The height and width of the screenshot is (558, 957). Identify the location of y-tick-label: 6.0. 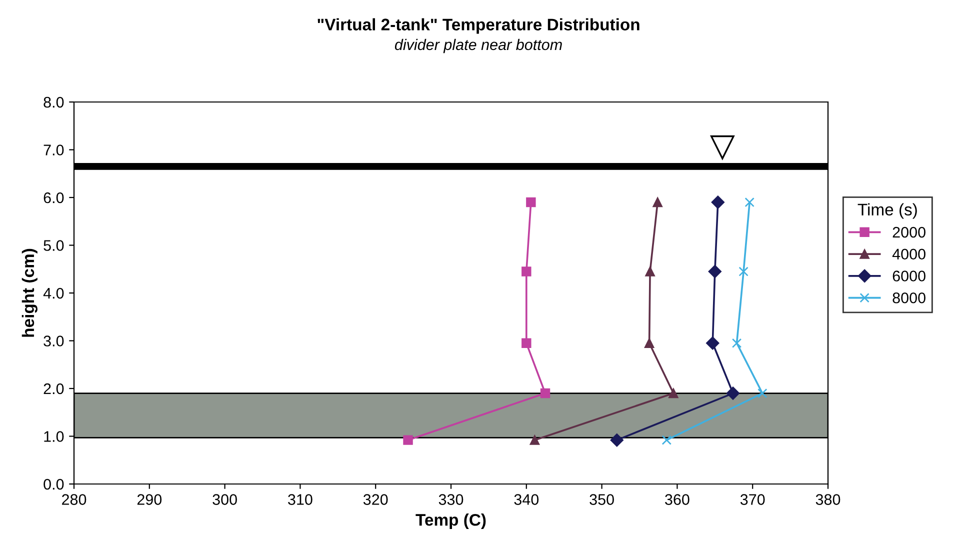
(54, 198).